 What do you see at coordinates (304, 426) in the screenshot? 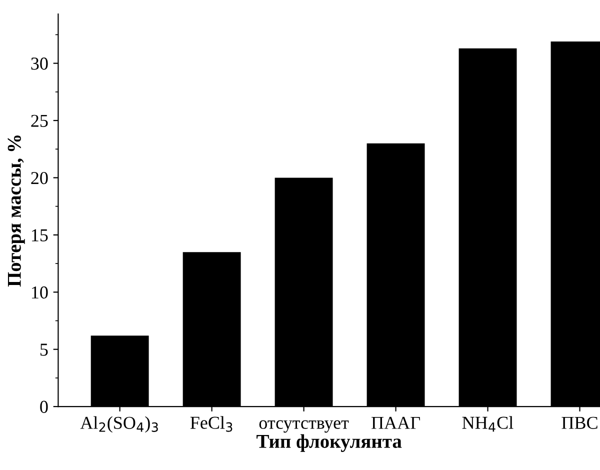
I see `x-tick-label: отсутствует` at bounding box center [304, 426].